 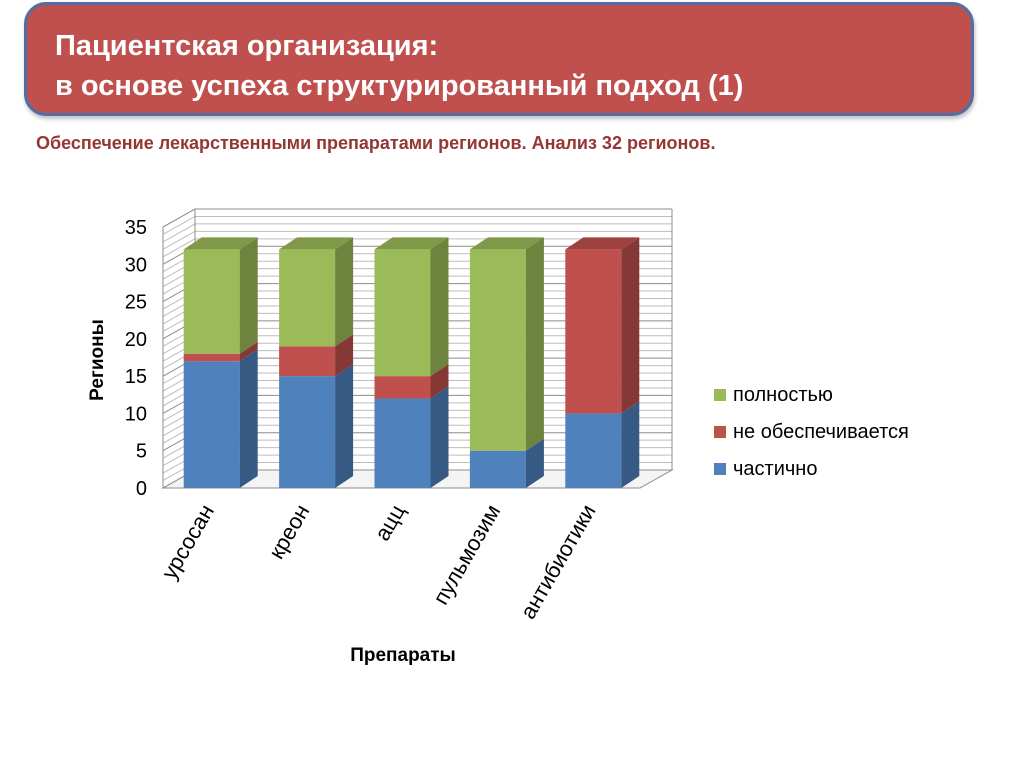 I want to click on side-wall-top, so click(x=179, y=218).